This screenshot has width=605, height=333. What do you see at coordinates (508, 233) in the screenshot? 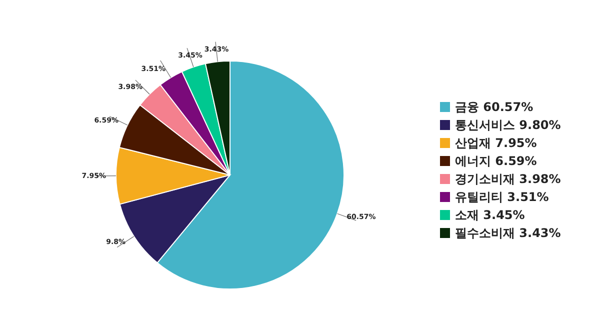
I see `legend-label: 필수소비재 3.43%` at bounding box center [508, 233].